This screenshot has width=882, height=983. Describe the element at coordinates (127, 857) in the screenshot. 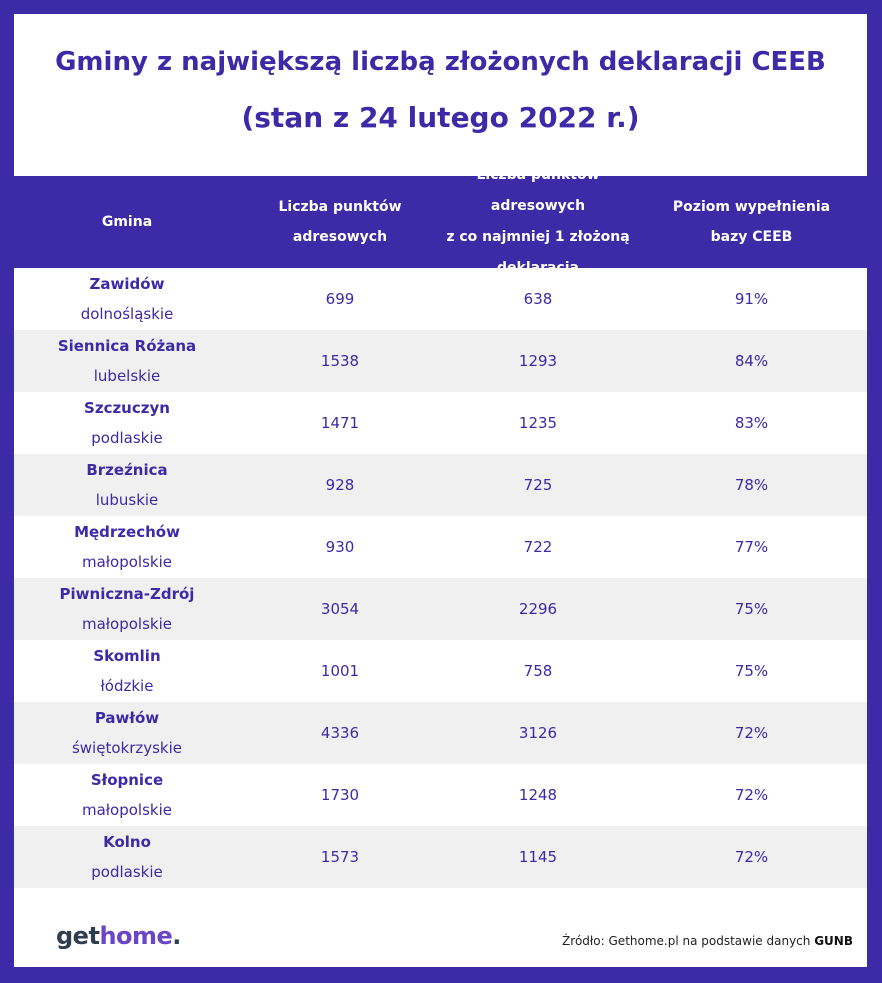

I see `cell-gmina: Kolno podlaskie` at that location.